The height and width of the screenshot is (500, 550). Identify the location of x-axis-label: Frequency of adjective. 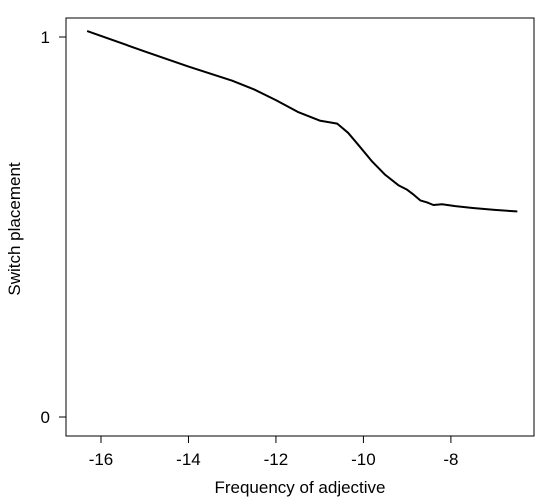
(299, 487).